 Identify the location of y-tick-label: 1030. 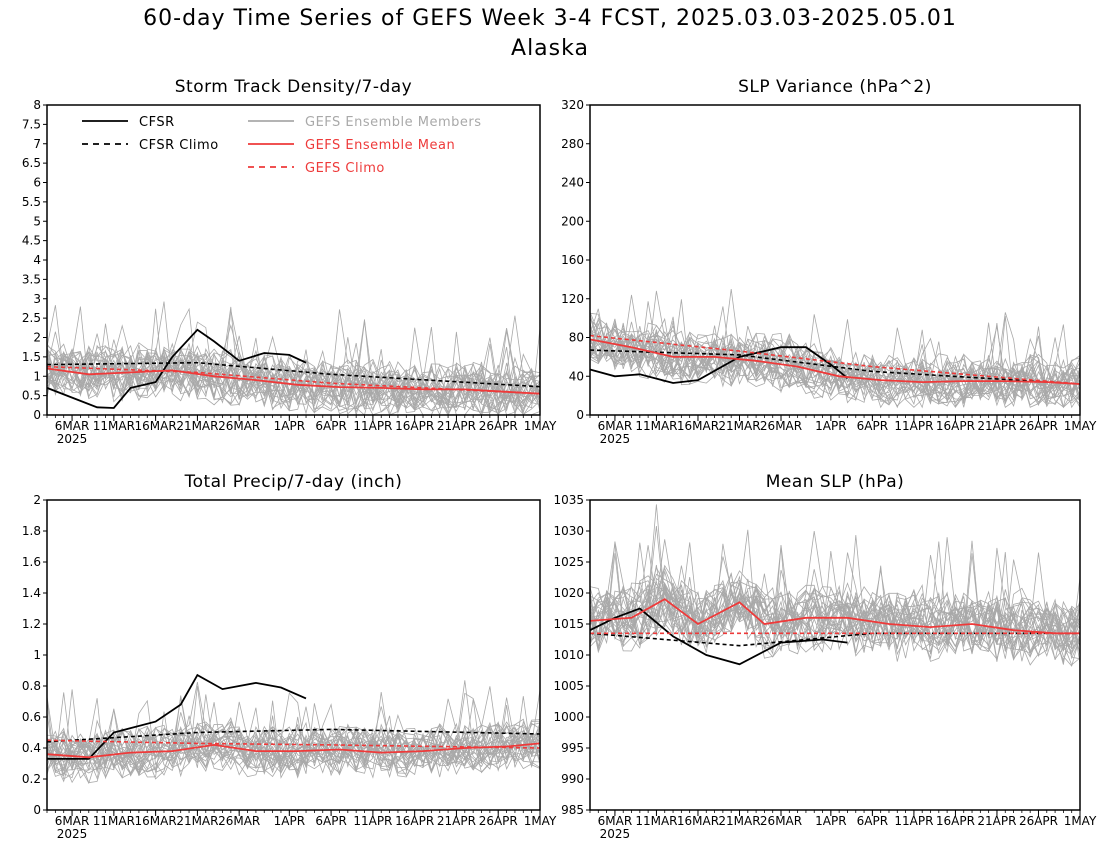
(568, 531).